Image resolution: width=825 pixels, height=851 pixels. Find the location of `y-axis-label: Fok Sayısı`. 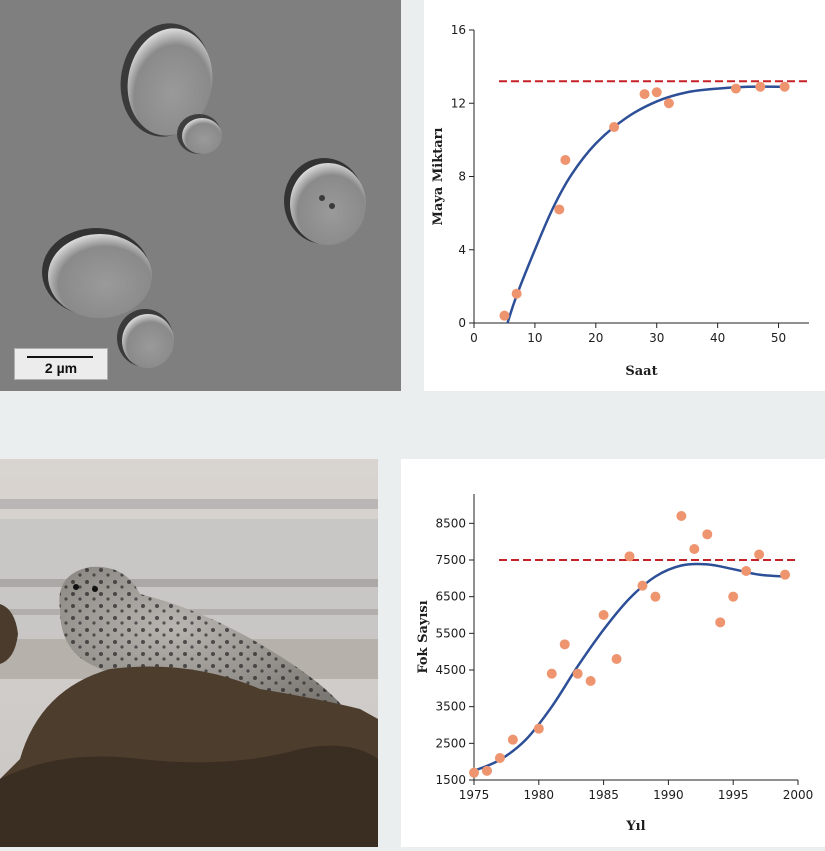

y-axis-label: Fok Sayısı is located at coordinates (423, 636).